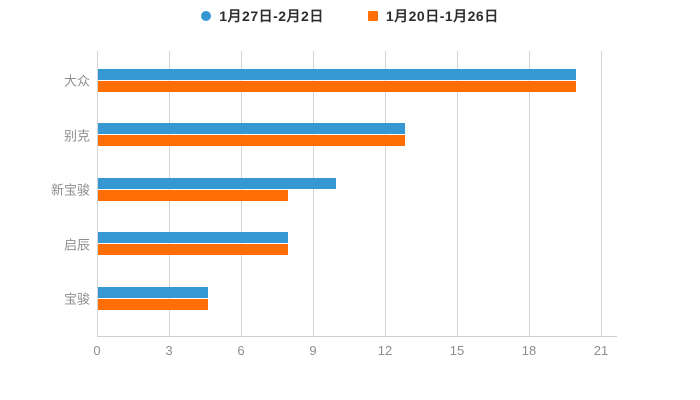 This screenshot has height=400, width=700. I want to click on y-axis-line, so click(97, 193).